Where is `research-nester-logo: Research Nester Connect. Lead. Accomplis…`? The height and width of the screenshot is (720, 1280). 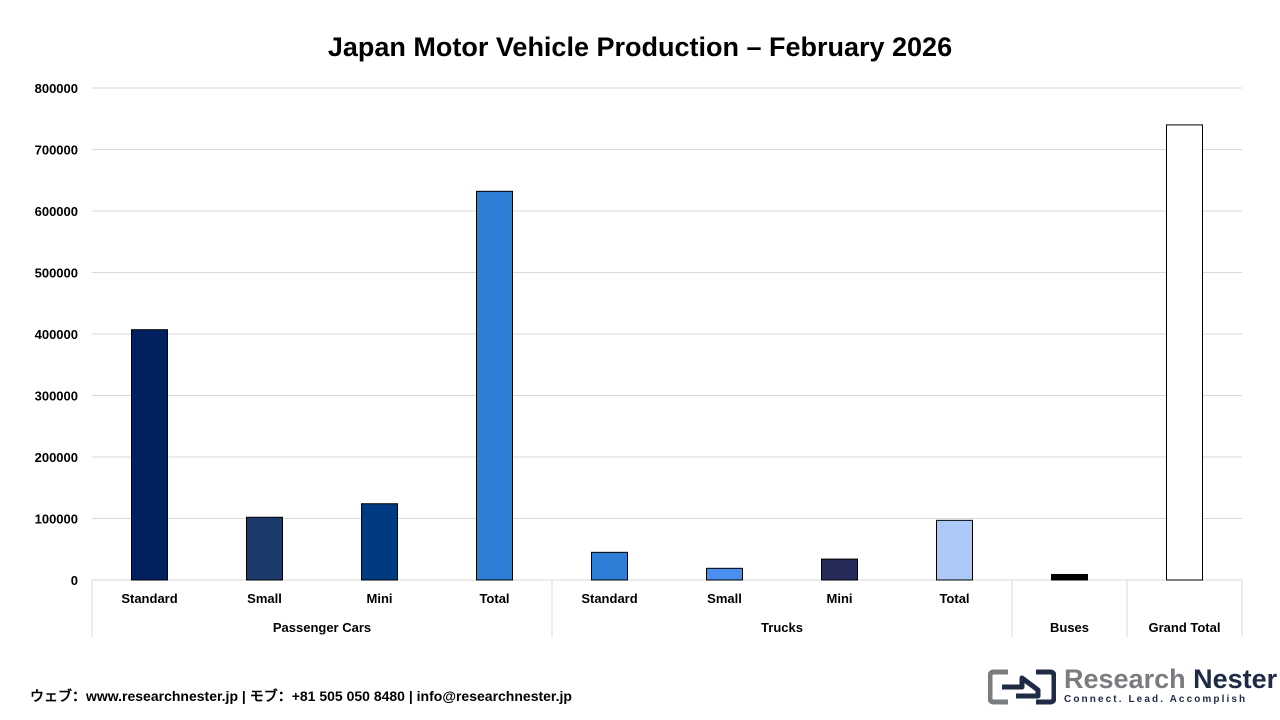
research-nester-logo: Research Nester Connect. Lead. Accomplis… is located at coordinates (1132, 687).